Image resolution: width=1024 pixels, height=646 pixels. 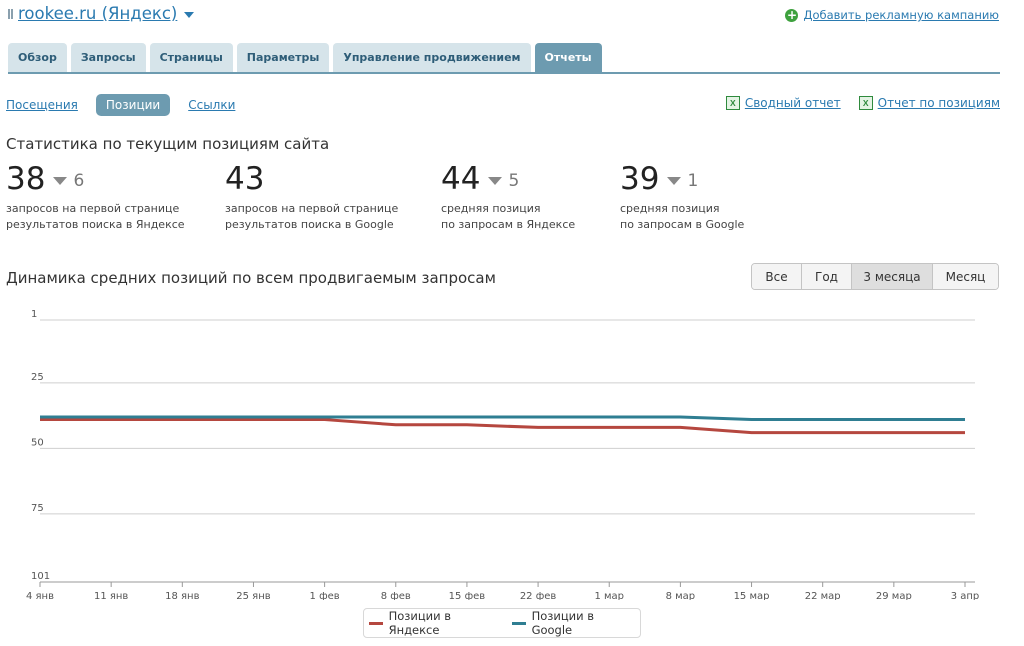 What do you see at coordinates (10, 13) in the screenshot?
I see `drag-handle-icon` at bounding box center [10, 13].